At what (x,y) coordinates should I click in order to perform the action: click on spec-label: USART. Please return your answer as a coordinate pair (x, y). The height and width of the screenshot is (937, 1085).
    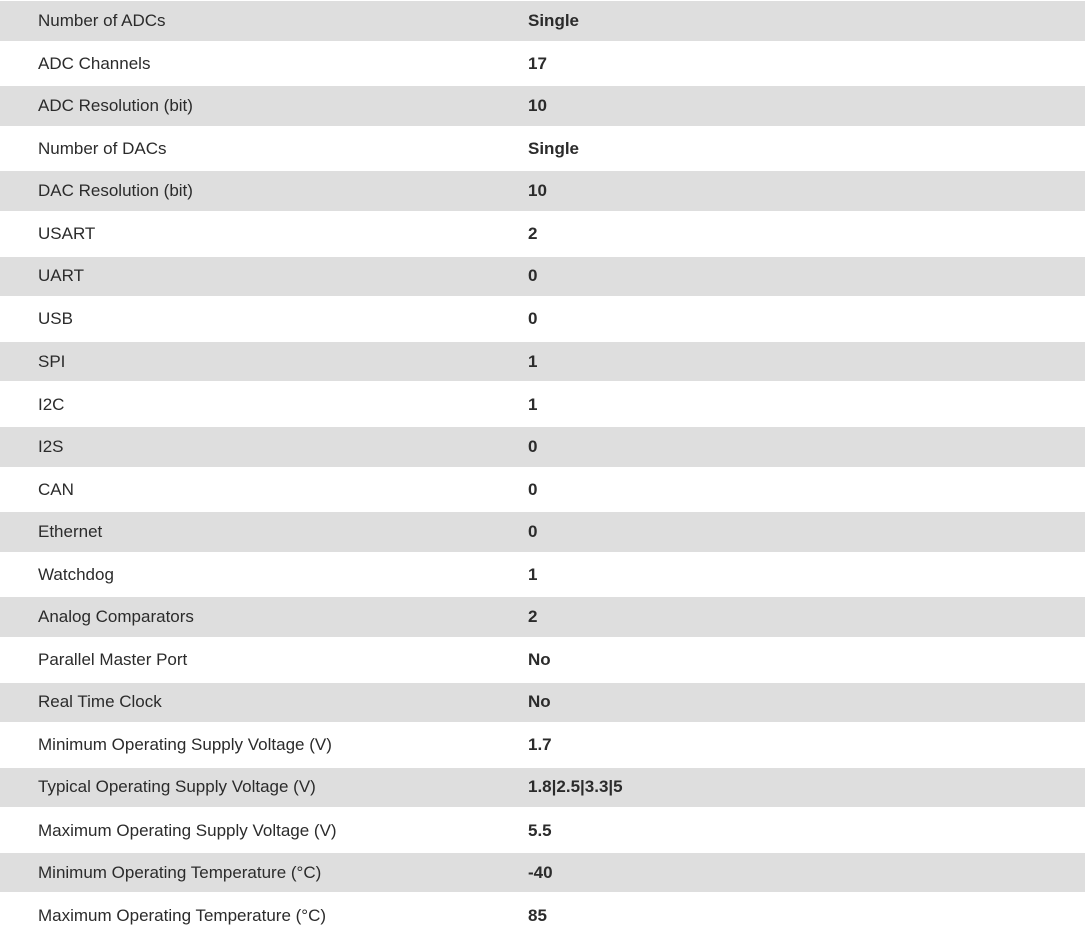
    Looking at the image, I should click on (67, 234).